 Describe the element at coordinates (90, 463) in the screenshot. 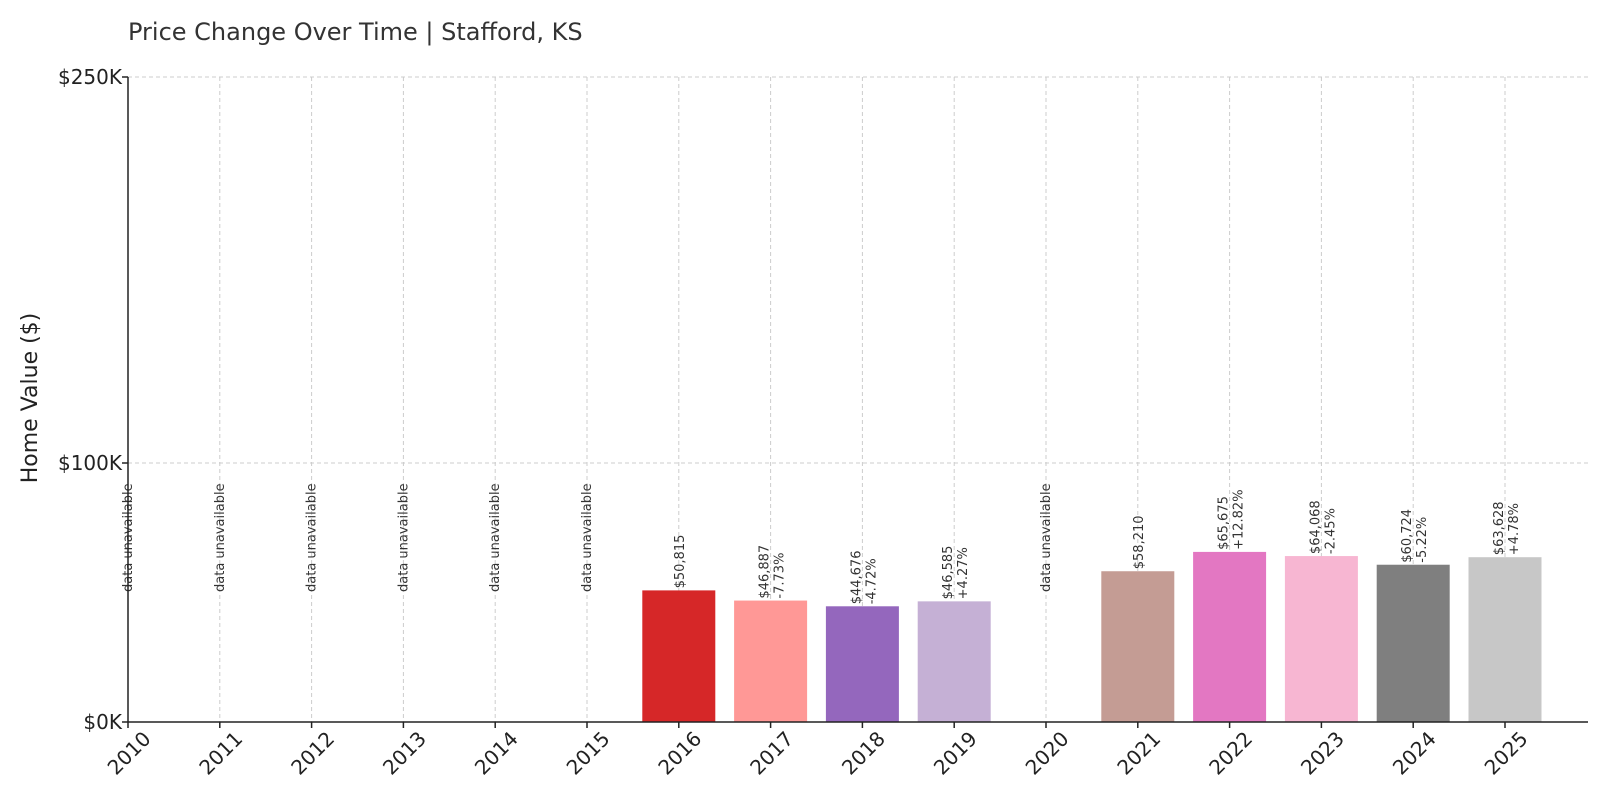

I see `y-tick-label: $100K` at that location.